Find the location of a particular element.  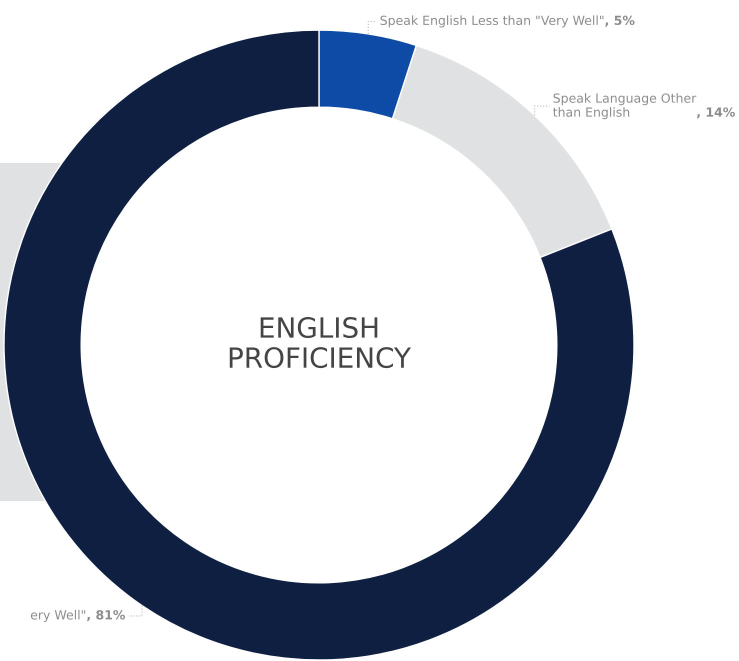

slice-label: ery Well" is located at coordinates (58, 616).